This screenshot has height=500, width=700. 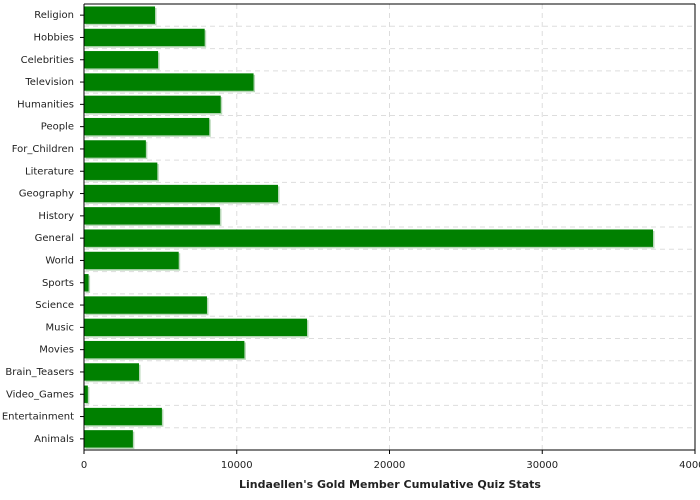 I want to click on y-tick-label: Video_Games, so click(x=40, y=394).